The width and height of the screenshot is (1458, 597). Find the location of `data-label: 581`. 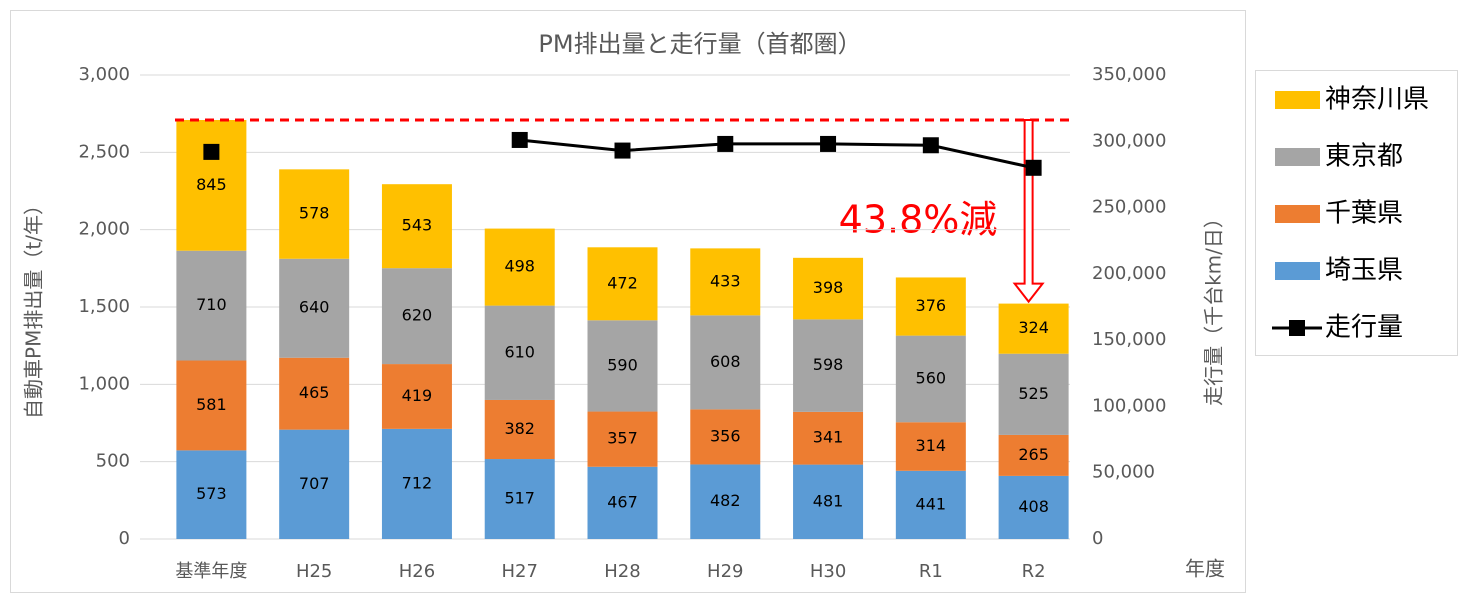

data-label: 581 is located at coordinates (211, 404).